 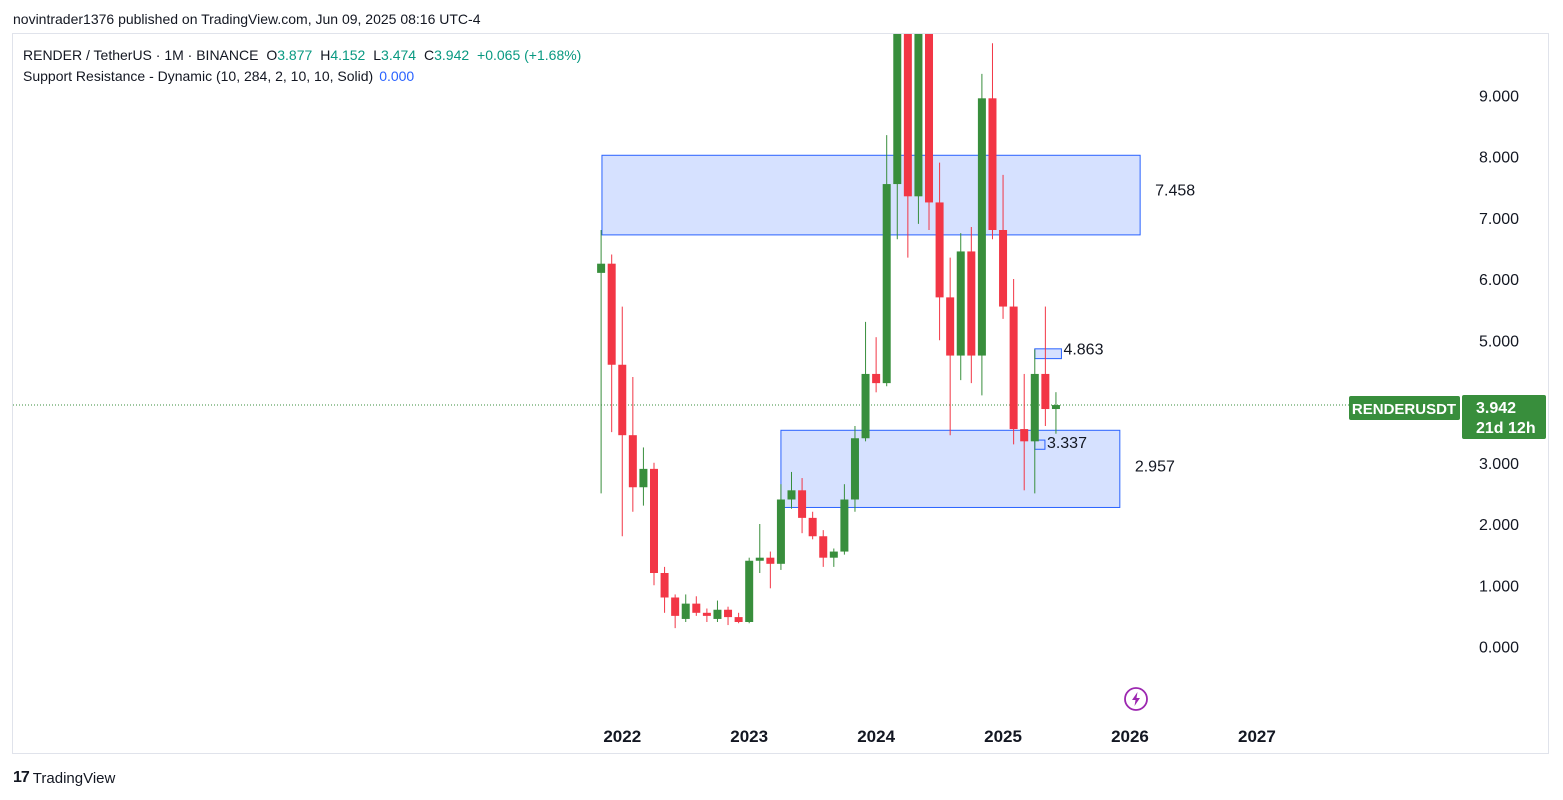 I want to click on sr-zone-label: 2.957, so click(x=1155, y=466).